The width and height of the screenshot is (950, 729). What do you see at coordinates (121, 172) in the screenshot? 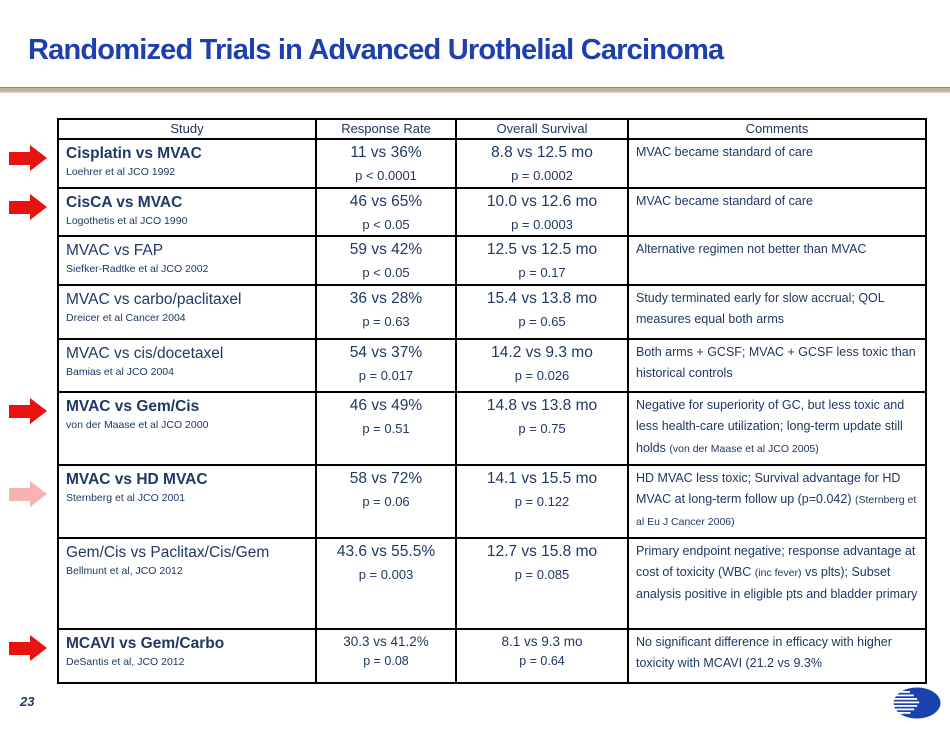
I see `study-citation: Loehrer et al JCO 1992` at bounding box center [121, 172].